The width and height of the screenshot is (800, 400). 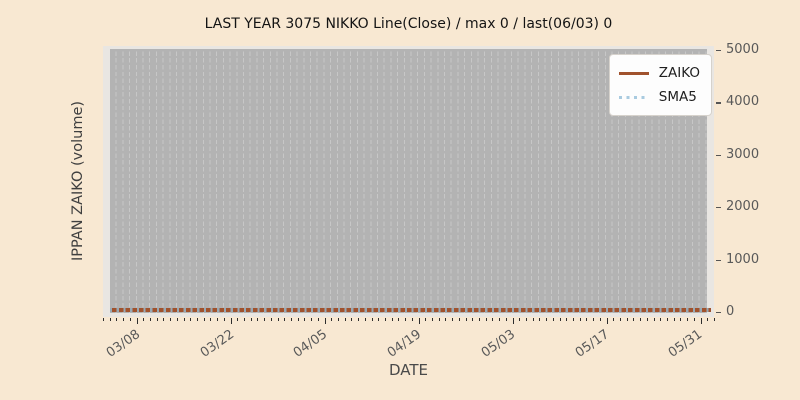 What do you see at coordinates (730, 311) in the screenshot?
I see `y-tick-label: 0` at bounding box center [730, 311].